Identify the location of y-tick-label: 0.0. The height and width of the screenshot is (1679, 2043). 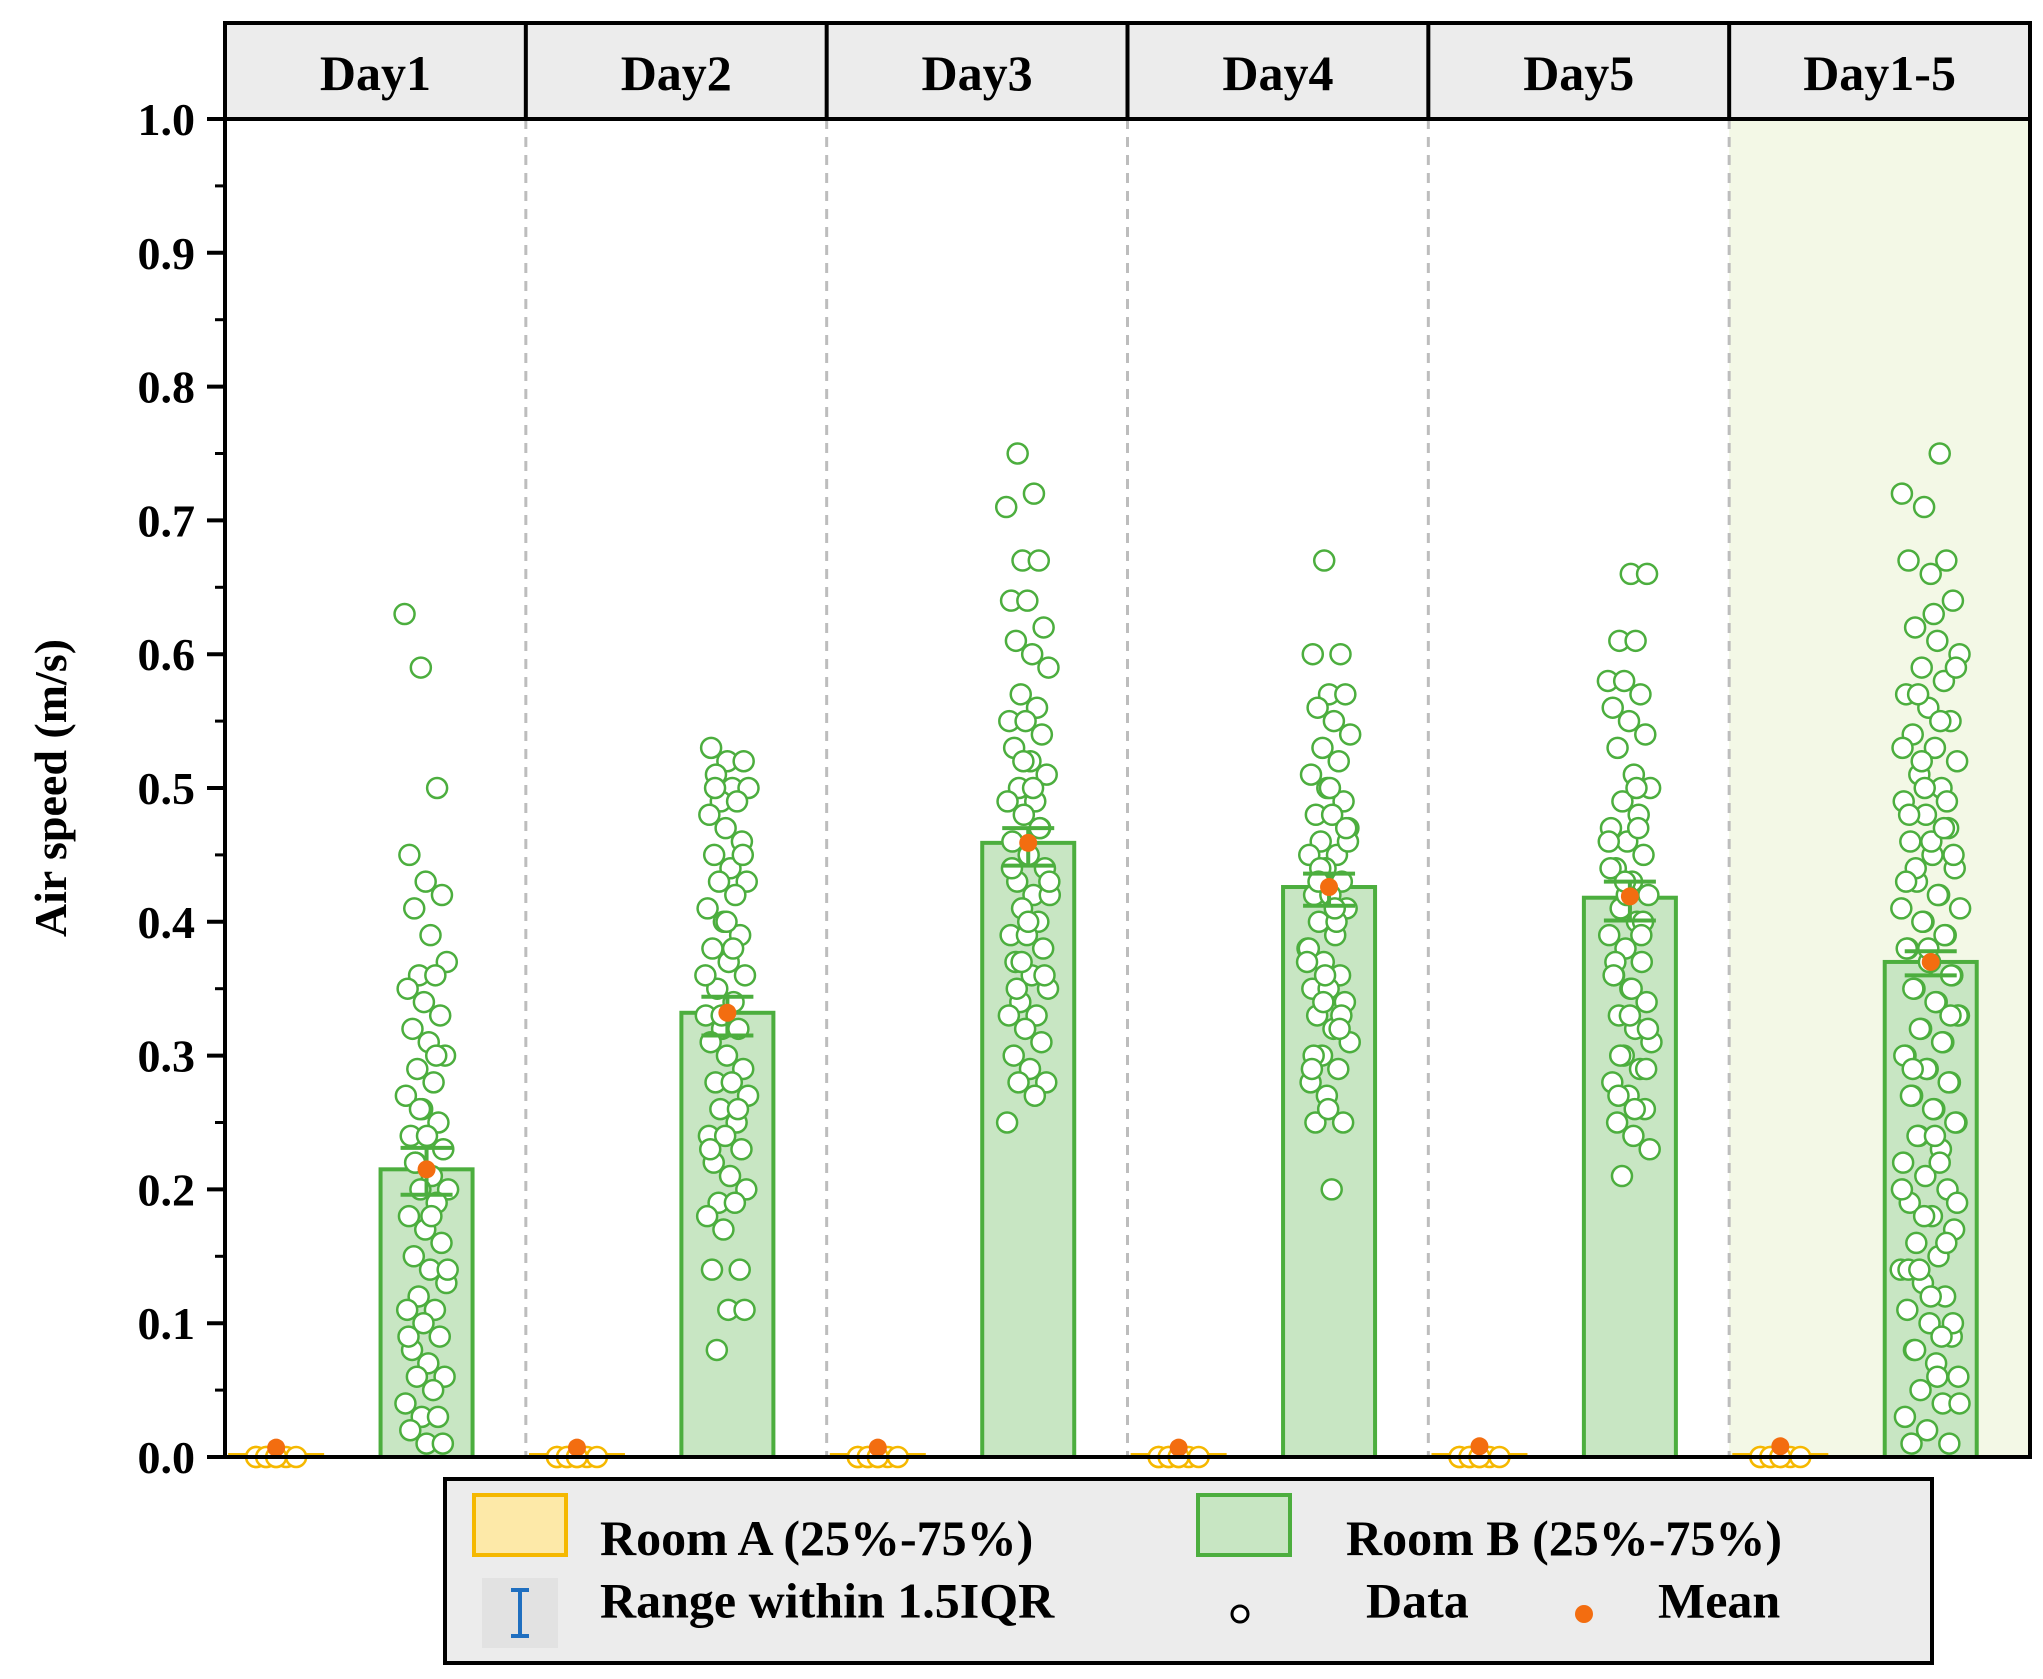
(167, 1457).